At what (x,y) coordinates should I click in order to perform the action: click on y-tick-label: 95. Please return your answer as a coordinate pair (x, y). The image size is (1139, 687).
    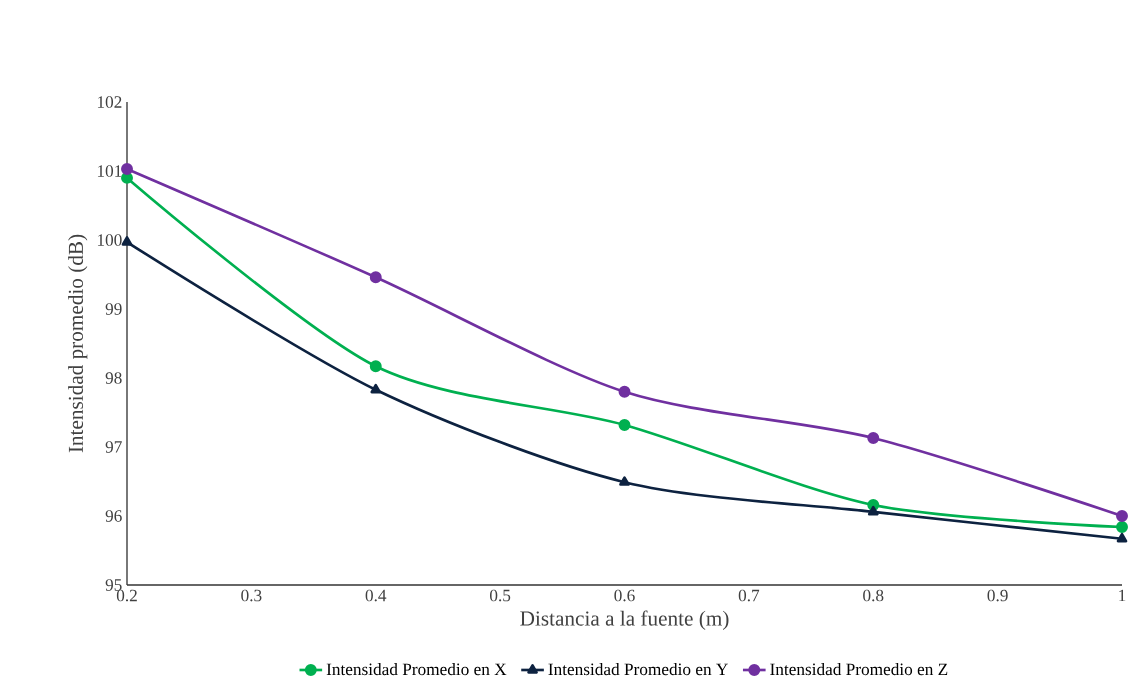
    Looking at the image, I should click on (113, 585).